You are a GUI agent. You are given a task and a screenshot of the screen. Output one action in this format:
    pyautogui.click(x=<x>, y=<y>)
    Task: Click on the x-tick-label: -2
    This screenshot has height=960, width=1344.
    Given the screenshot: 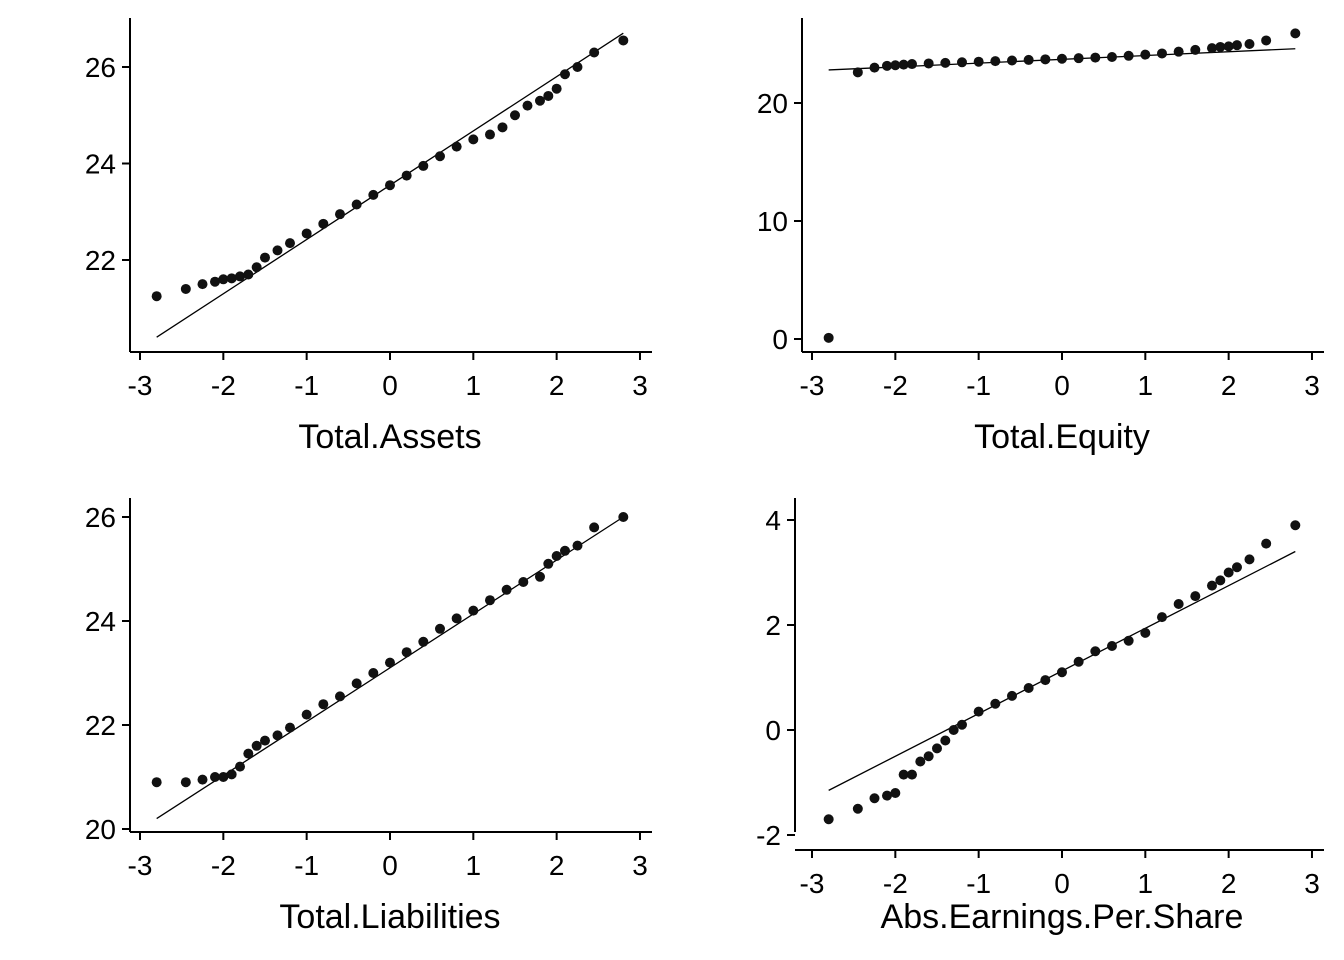 What is the action you would take?
    pyautogui.click(x=895, y=385)
    